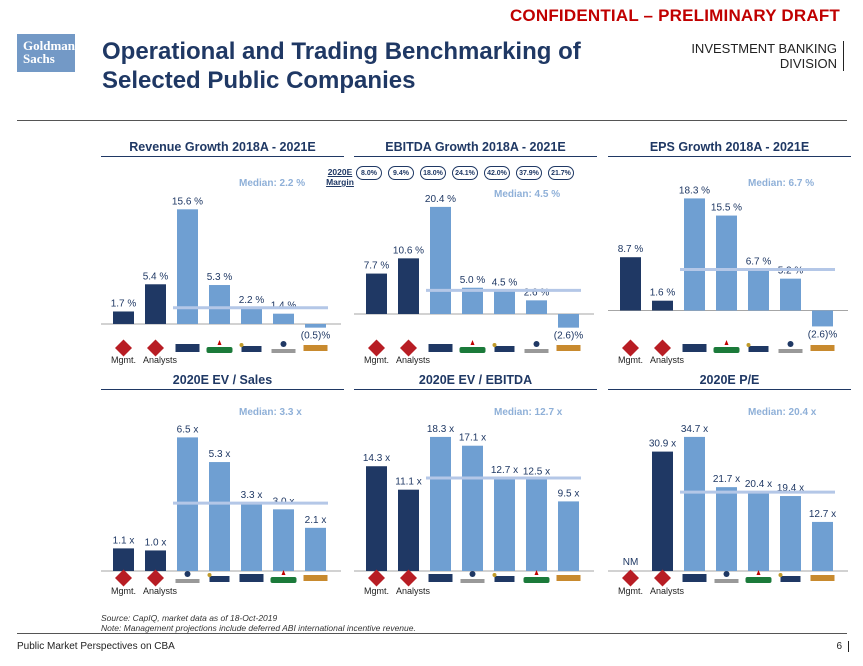 This screenshot has width=863, height=666. Describe the element at coordinates (187, 348) in the screenshot. I see `boston-beer-logo-shape` at that location.